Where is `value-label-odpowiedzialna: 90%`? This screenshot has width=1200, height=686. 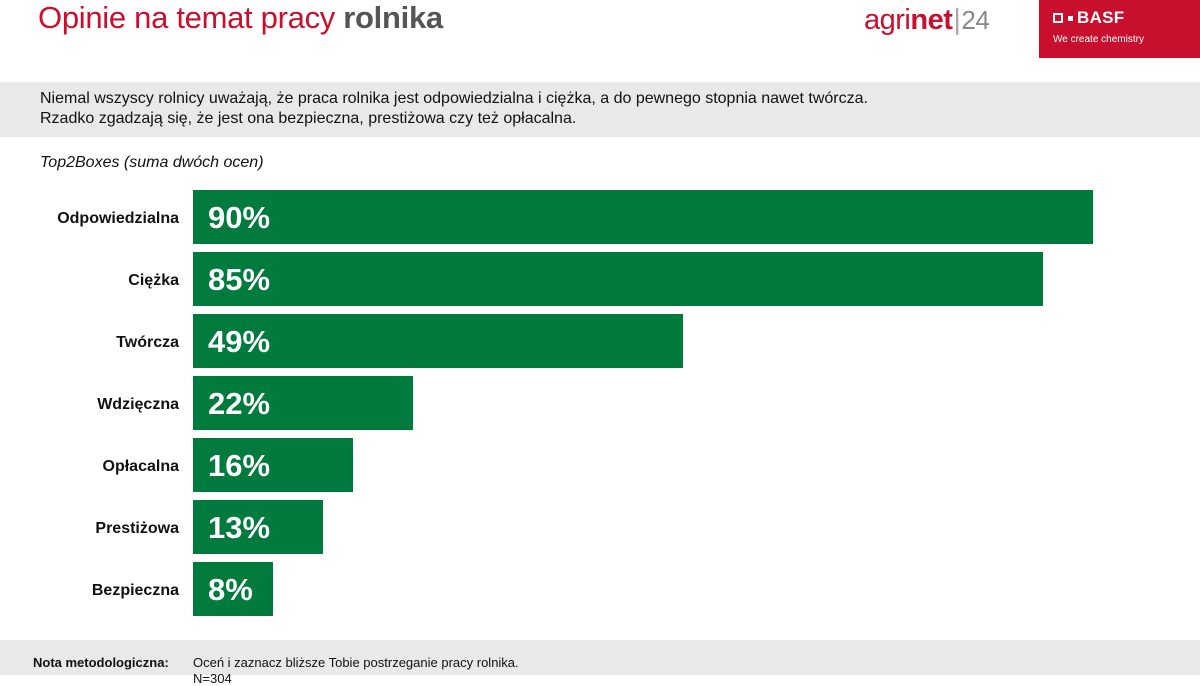 value-label-odpowiedzialna: 90% is located at coordinates (239, 217).